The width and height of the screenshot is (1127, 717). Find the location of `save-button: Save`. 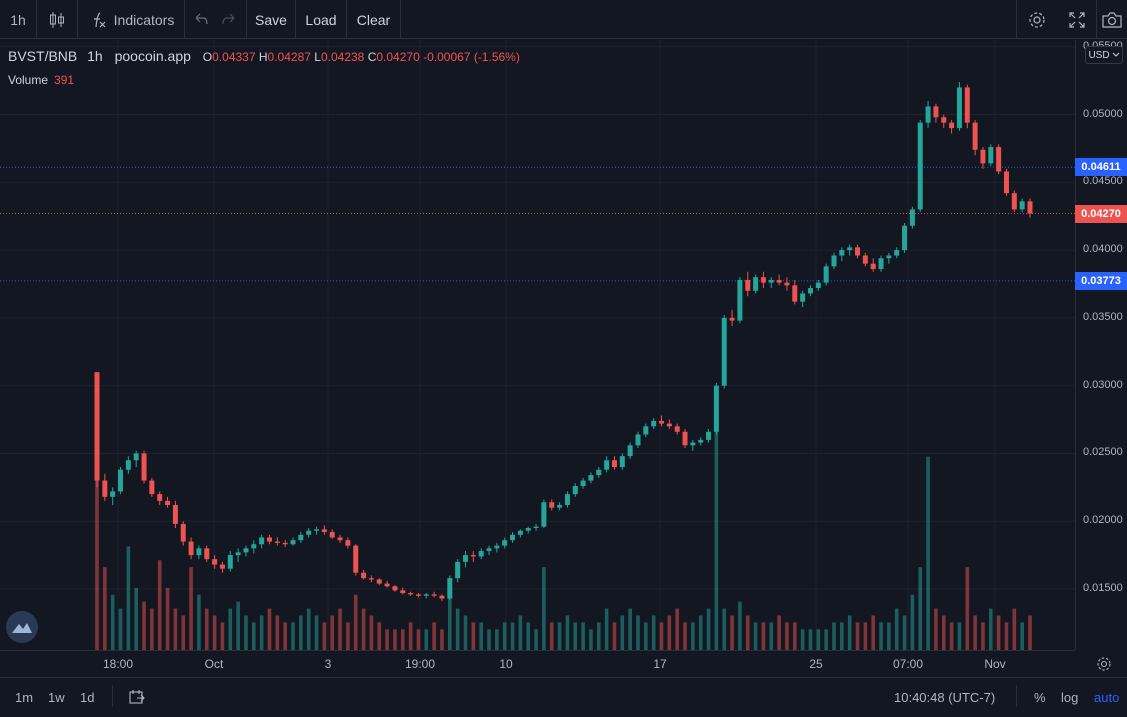

save-button: Save is located at coordinates (271, 19).